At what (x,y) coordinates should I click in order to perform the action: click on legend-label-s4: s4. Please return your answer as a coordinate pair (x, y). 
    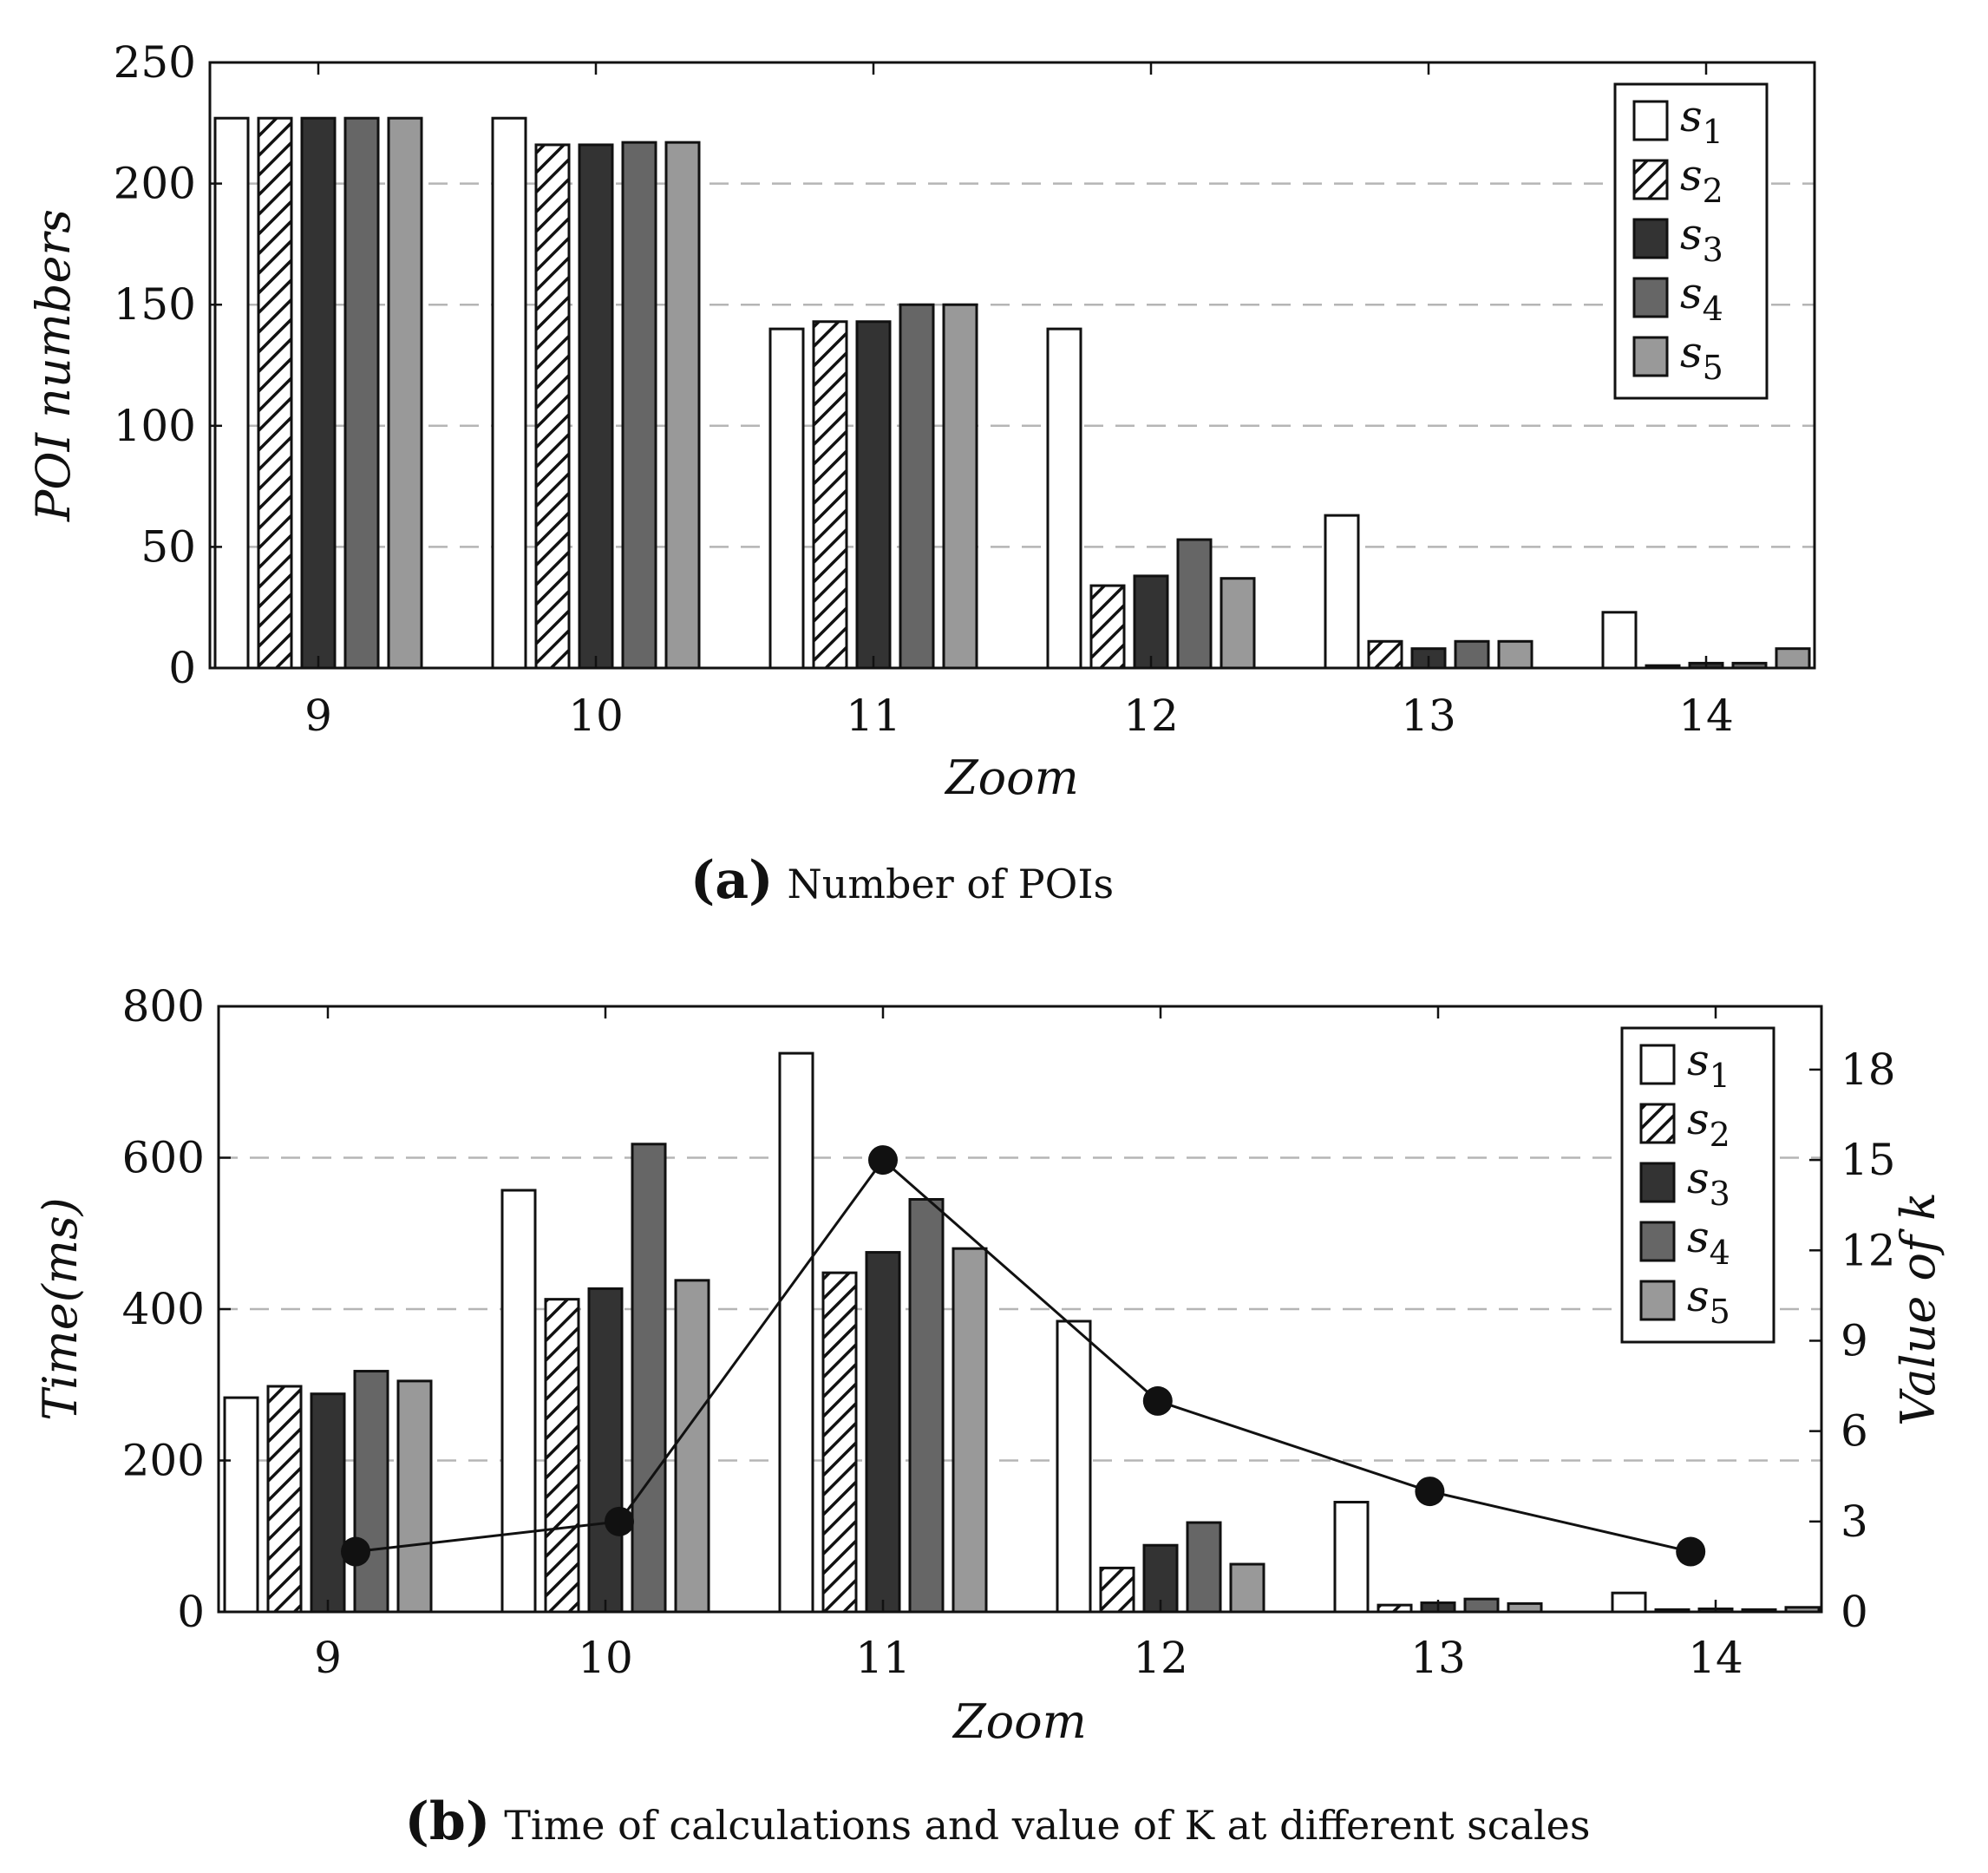
    Looking at the image, I should click on (1708, 1242).